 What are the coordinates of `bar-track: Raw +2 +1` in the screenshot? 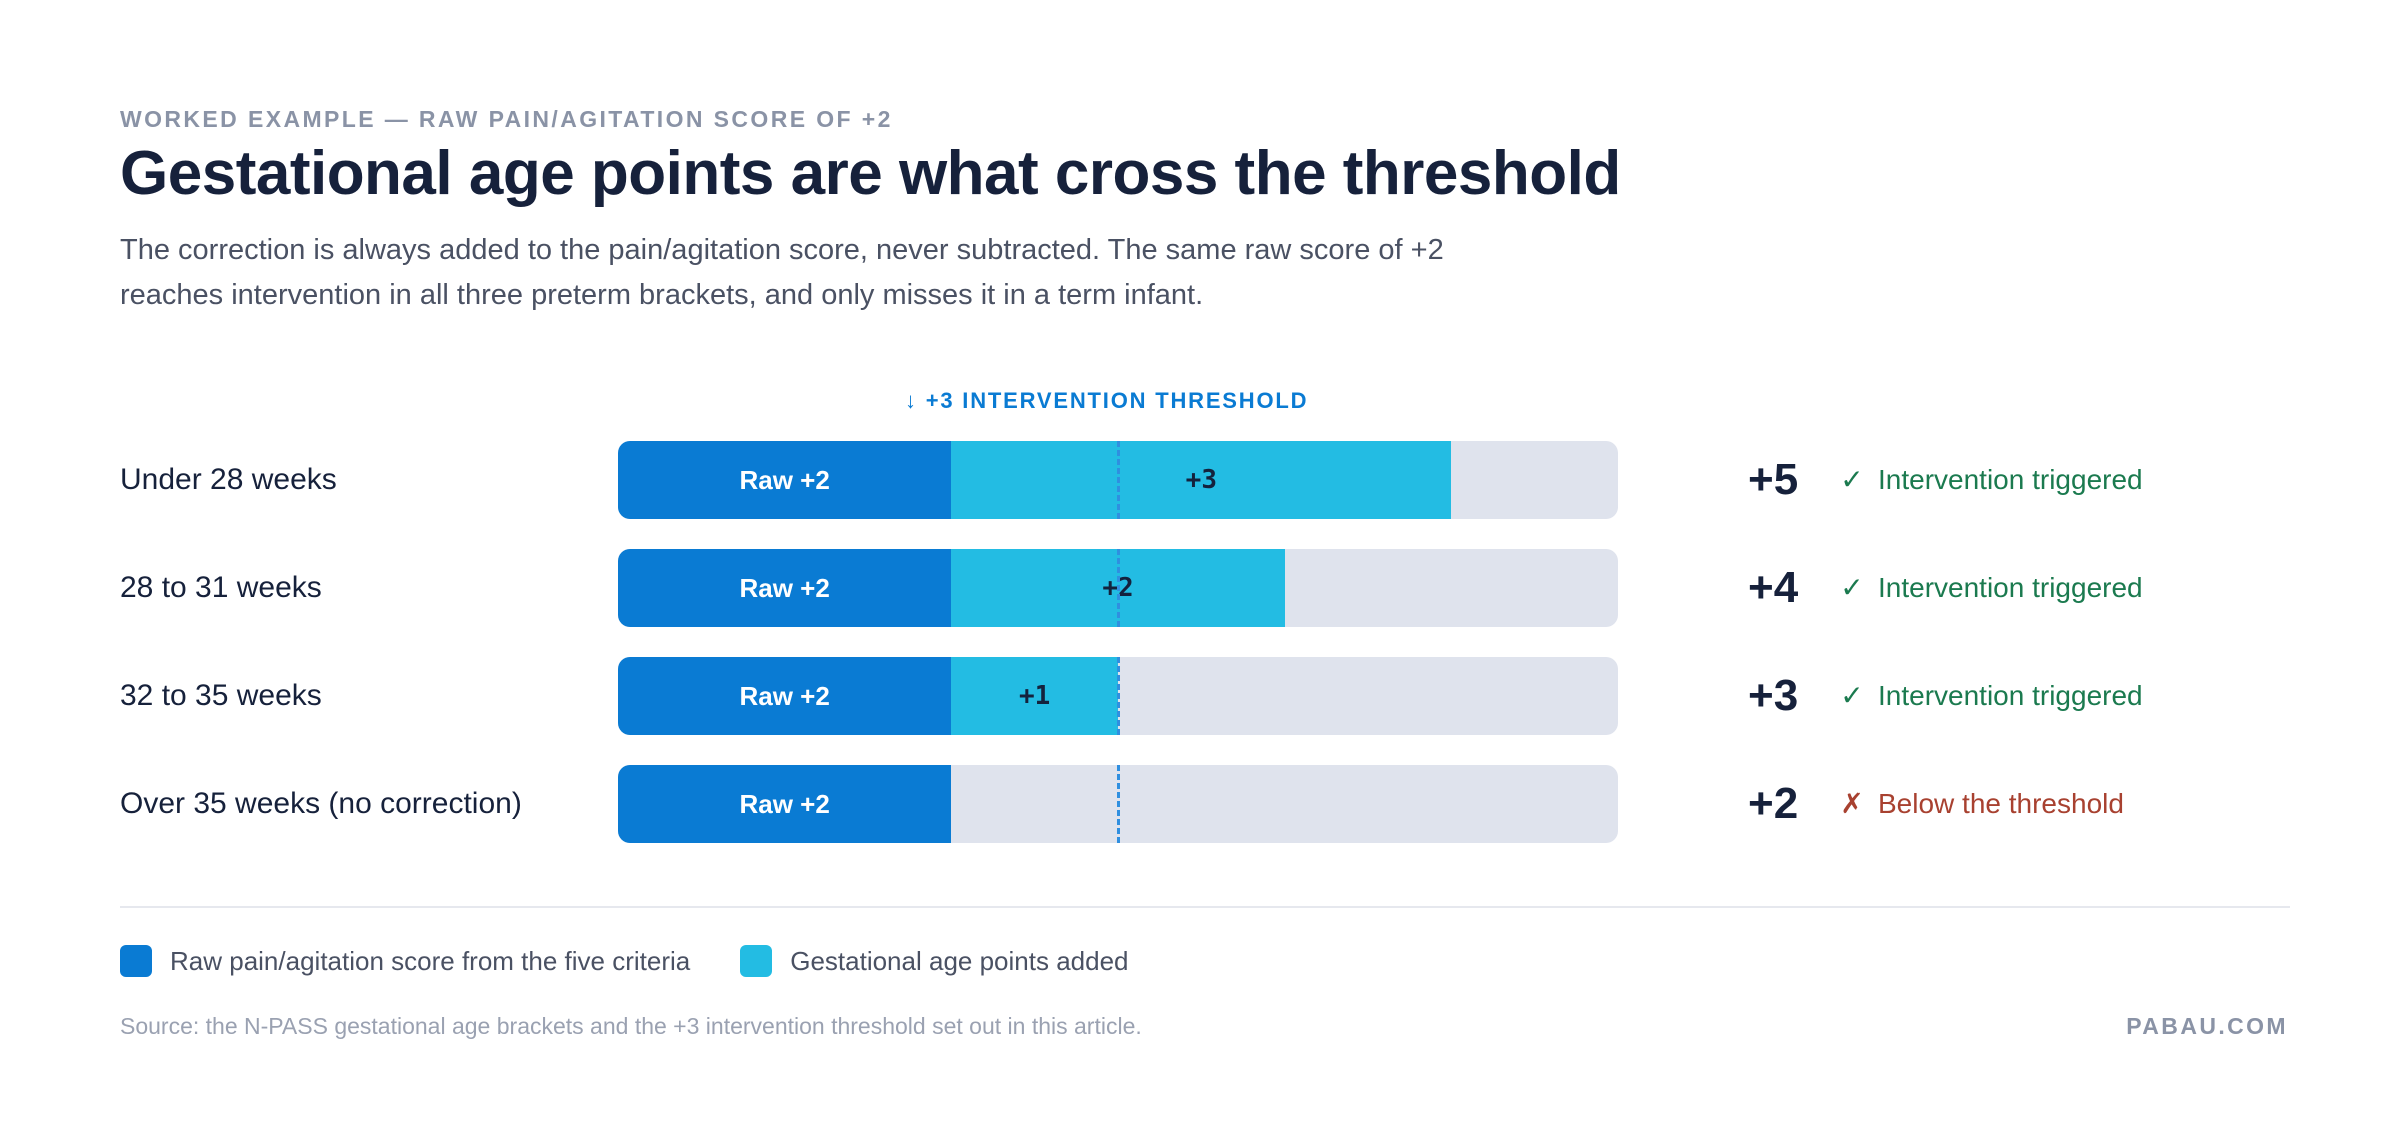 It's located at (1118, 696).